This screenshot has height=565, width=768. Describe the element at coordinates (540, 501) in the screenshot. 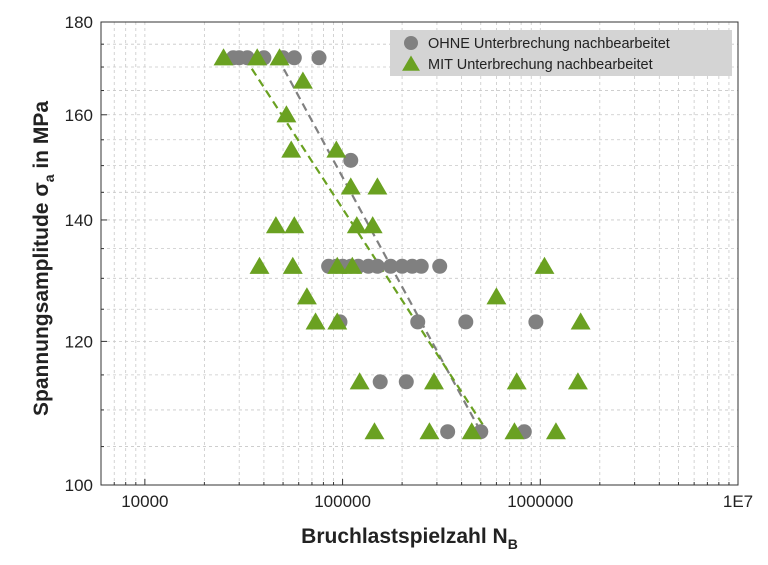

I see `x-tick-label: 1000000` at that location.